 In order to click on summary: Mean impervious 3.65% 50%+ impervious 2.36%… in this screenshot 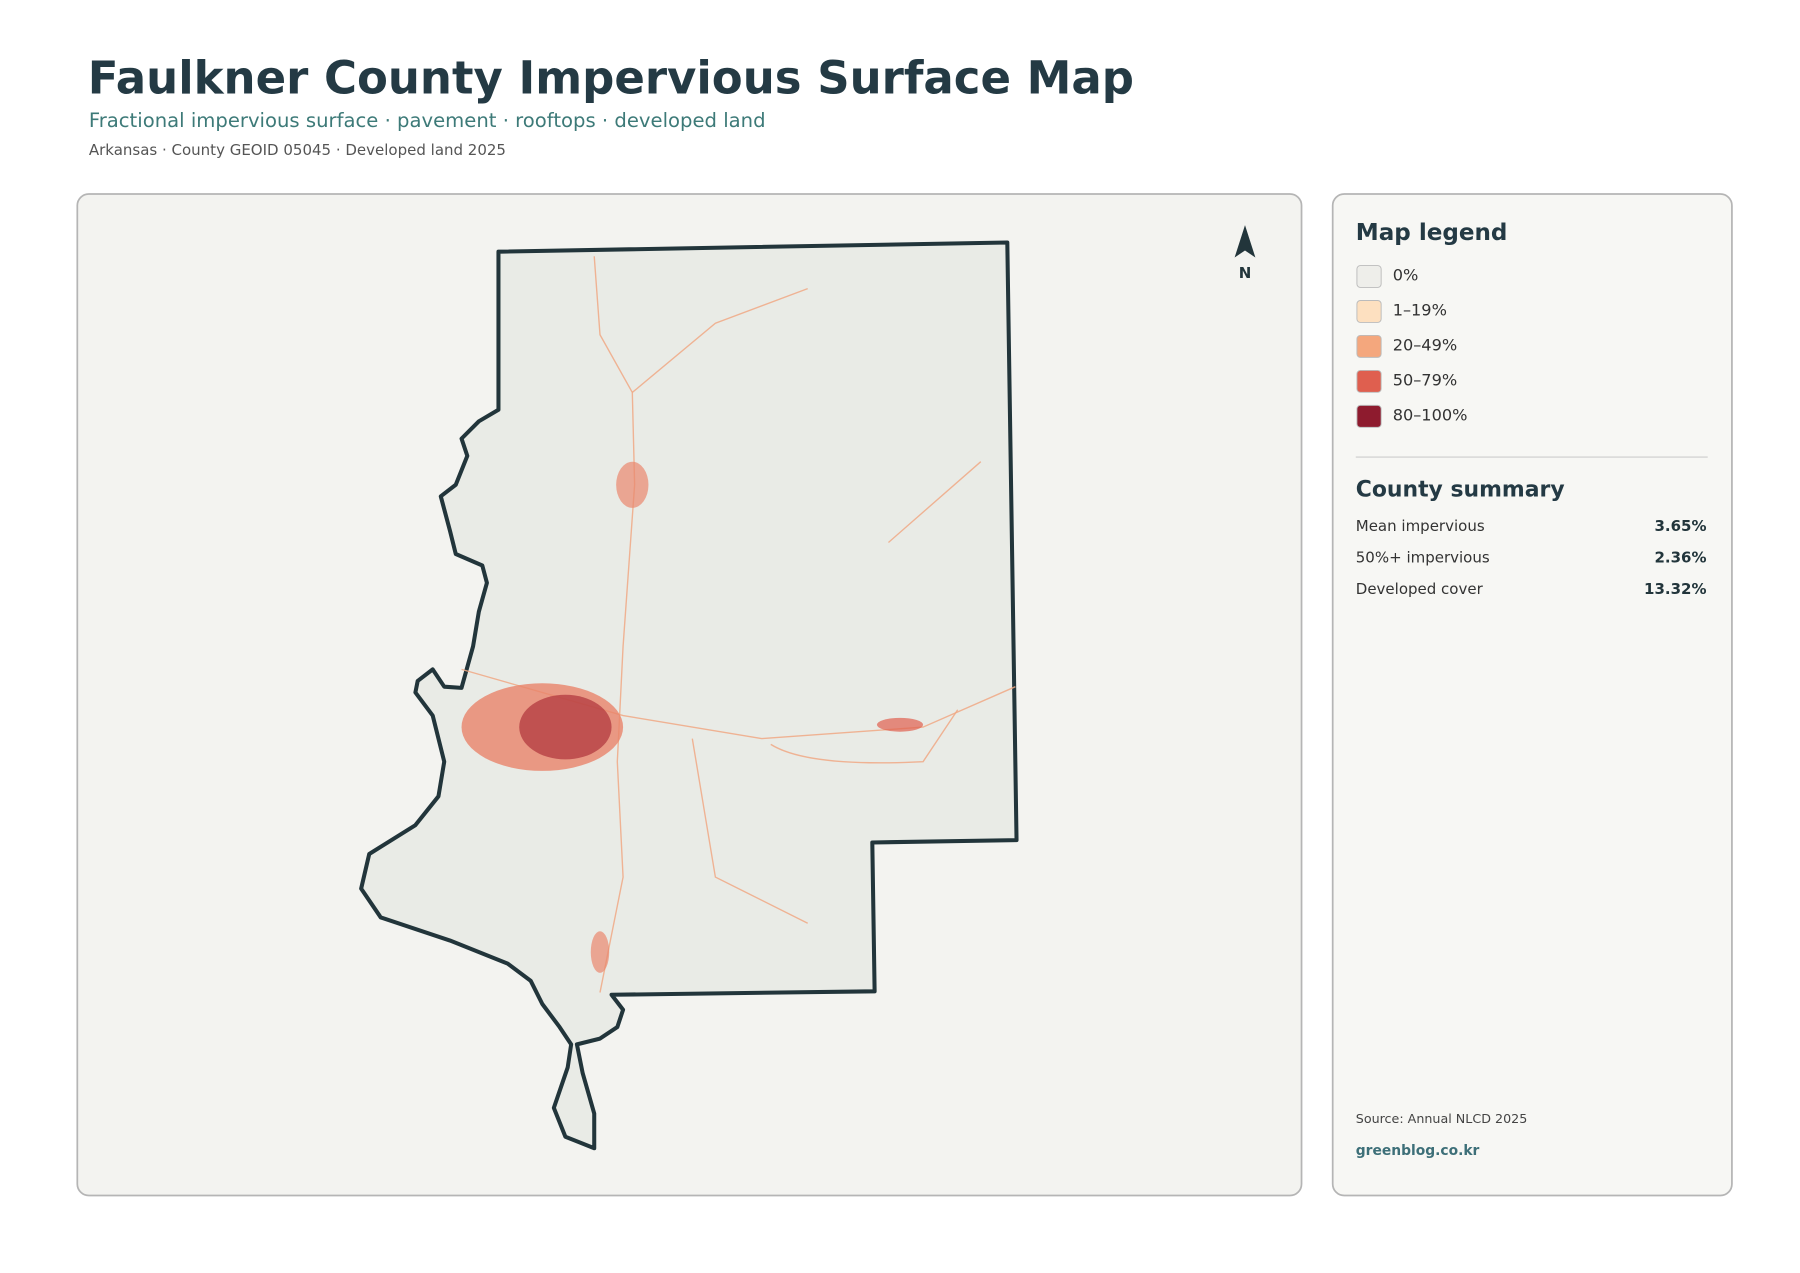, I will do `click(1531, 557)`.